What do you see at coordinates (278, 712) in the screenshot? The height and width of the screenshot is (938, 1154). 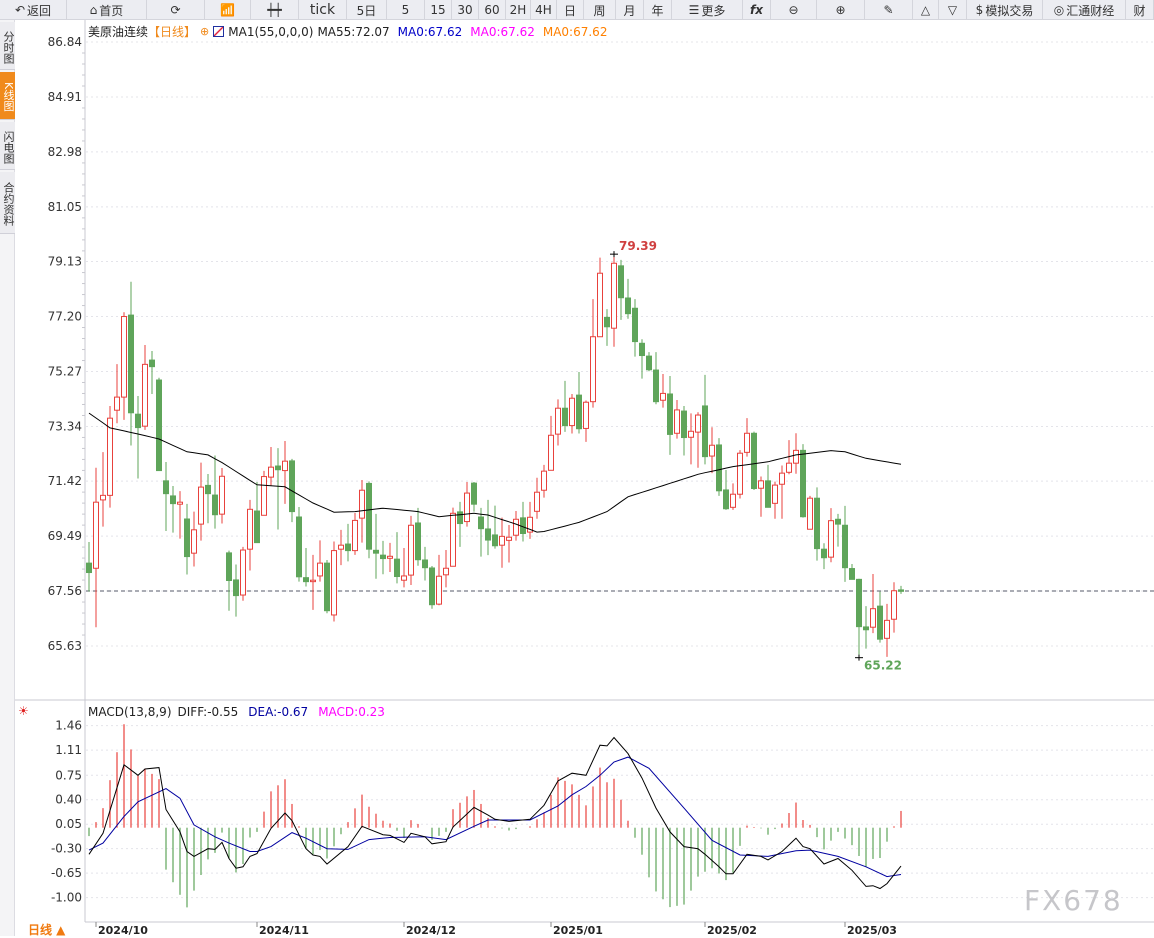 I see `macd-dea: DEA:-0.67` at bounding box center [278, 712].